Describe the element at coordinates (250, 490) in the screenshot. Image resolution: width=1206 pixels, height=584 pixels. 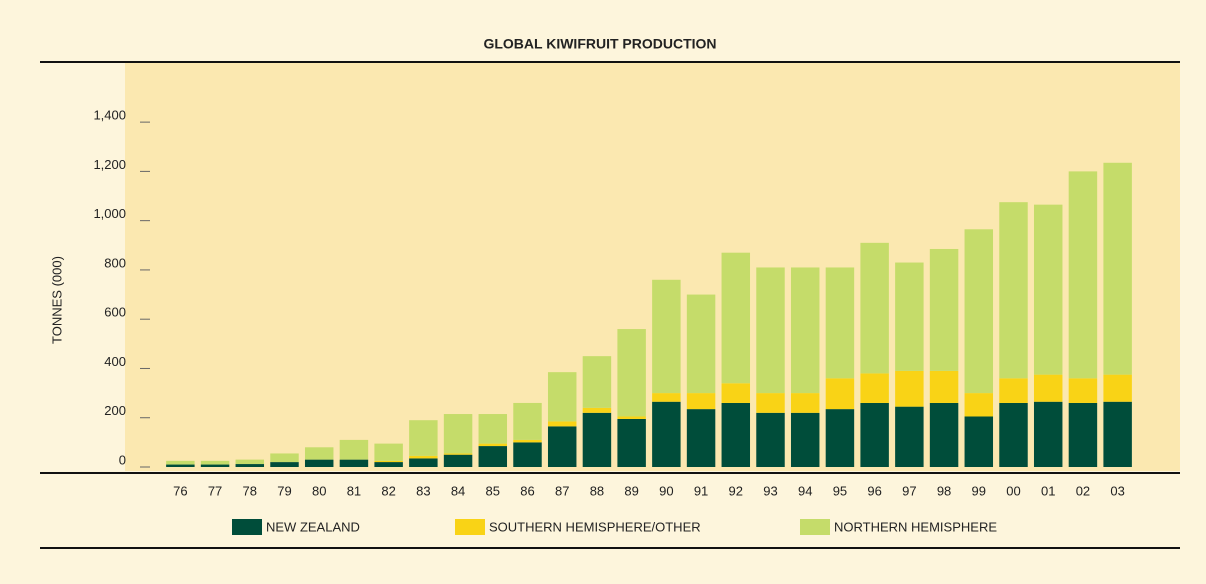
I see `x-tick-label: 78` at that location.